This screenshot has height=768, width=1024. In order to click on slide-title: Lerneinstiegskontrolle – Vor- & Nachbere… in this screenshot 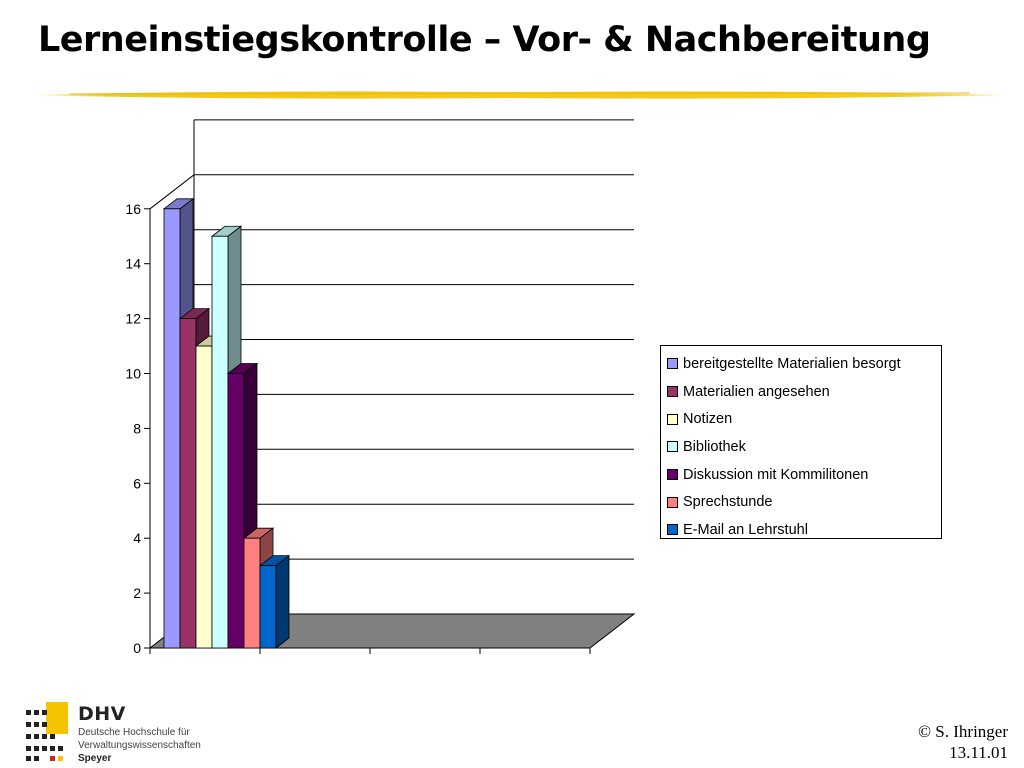, I will do `click(484, 40)`.